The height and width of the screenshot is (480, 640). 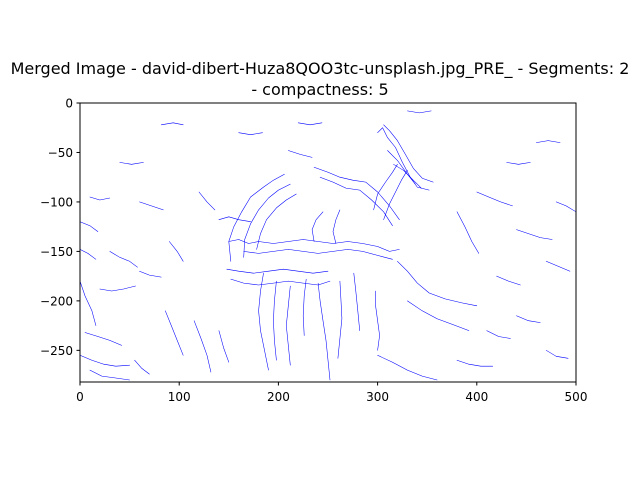 I want to click on y-axis: 0 −50 −100 −150 −200 −250, so click(x=60, y=227).